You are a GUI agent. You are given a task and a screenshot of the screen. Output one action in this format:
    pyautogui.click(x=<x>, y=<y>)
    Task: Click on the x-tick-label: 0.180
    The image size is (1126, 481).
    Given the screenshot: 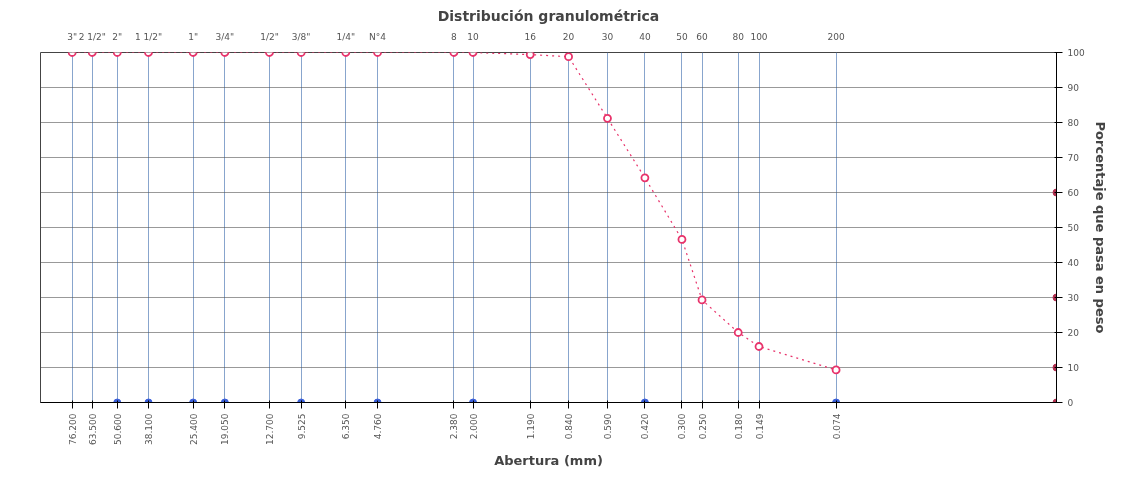 What is the action you would take?
    pyautogui.click(x=738, y=426)
    